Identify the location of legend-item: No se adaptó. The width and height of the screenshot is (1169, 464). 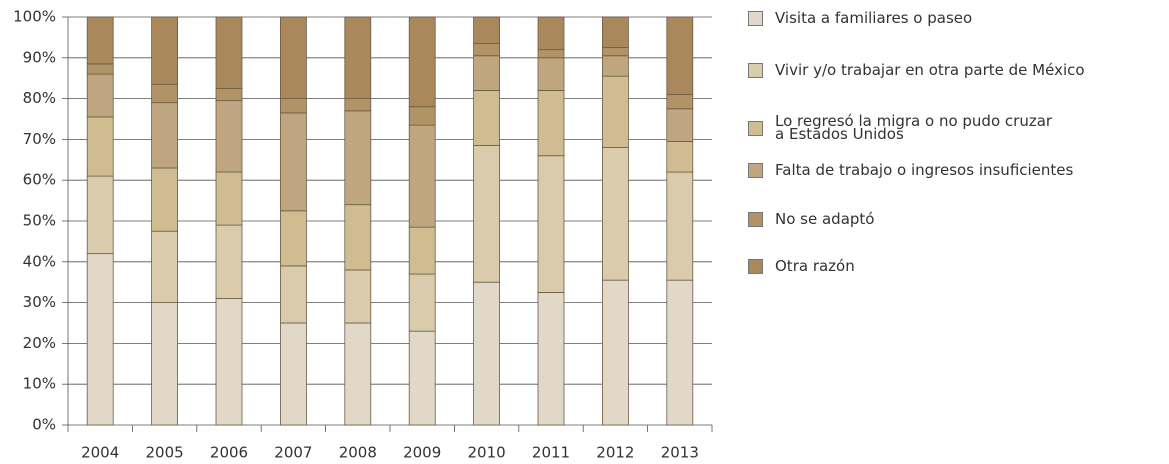
(811, 219).